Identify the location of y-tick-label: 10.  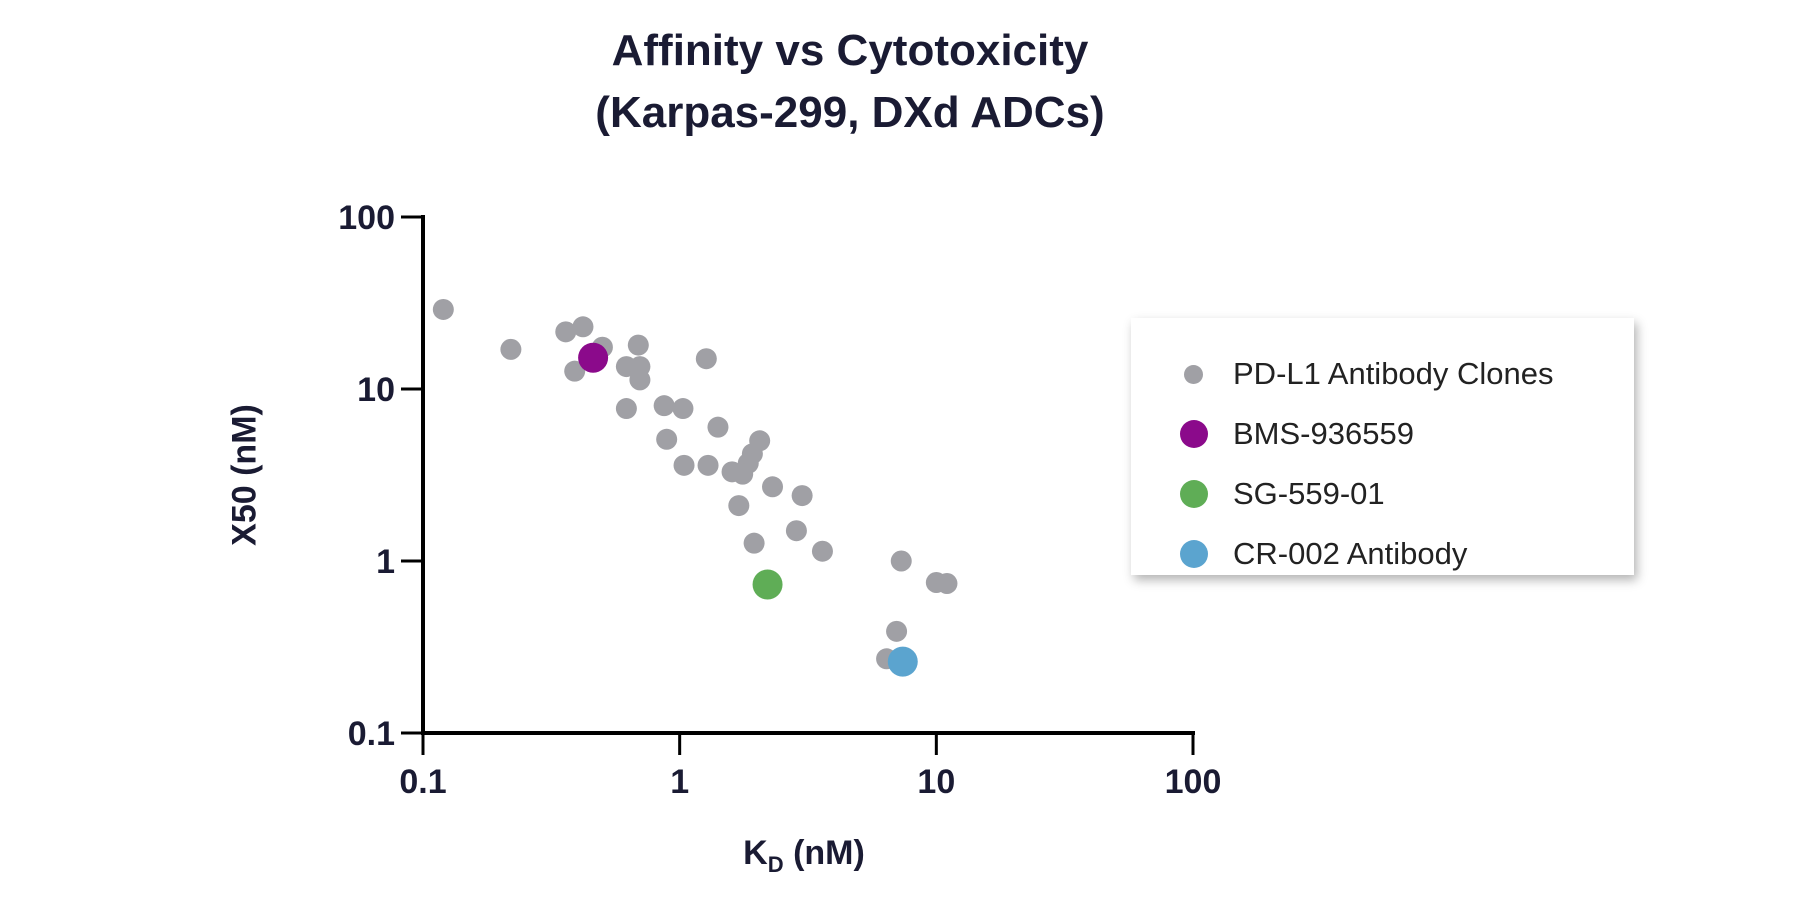
(376, 390).